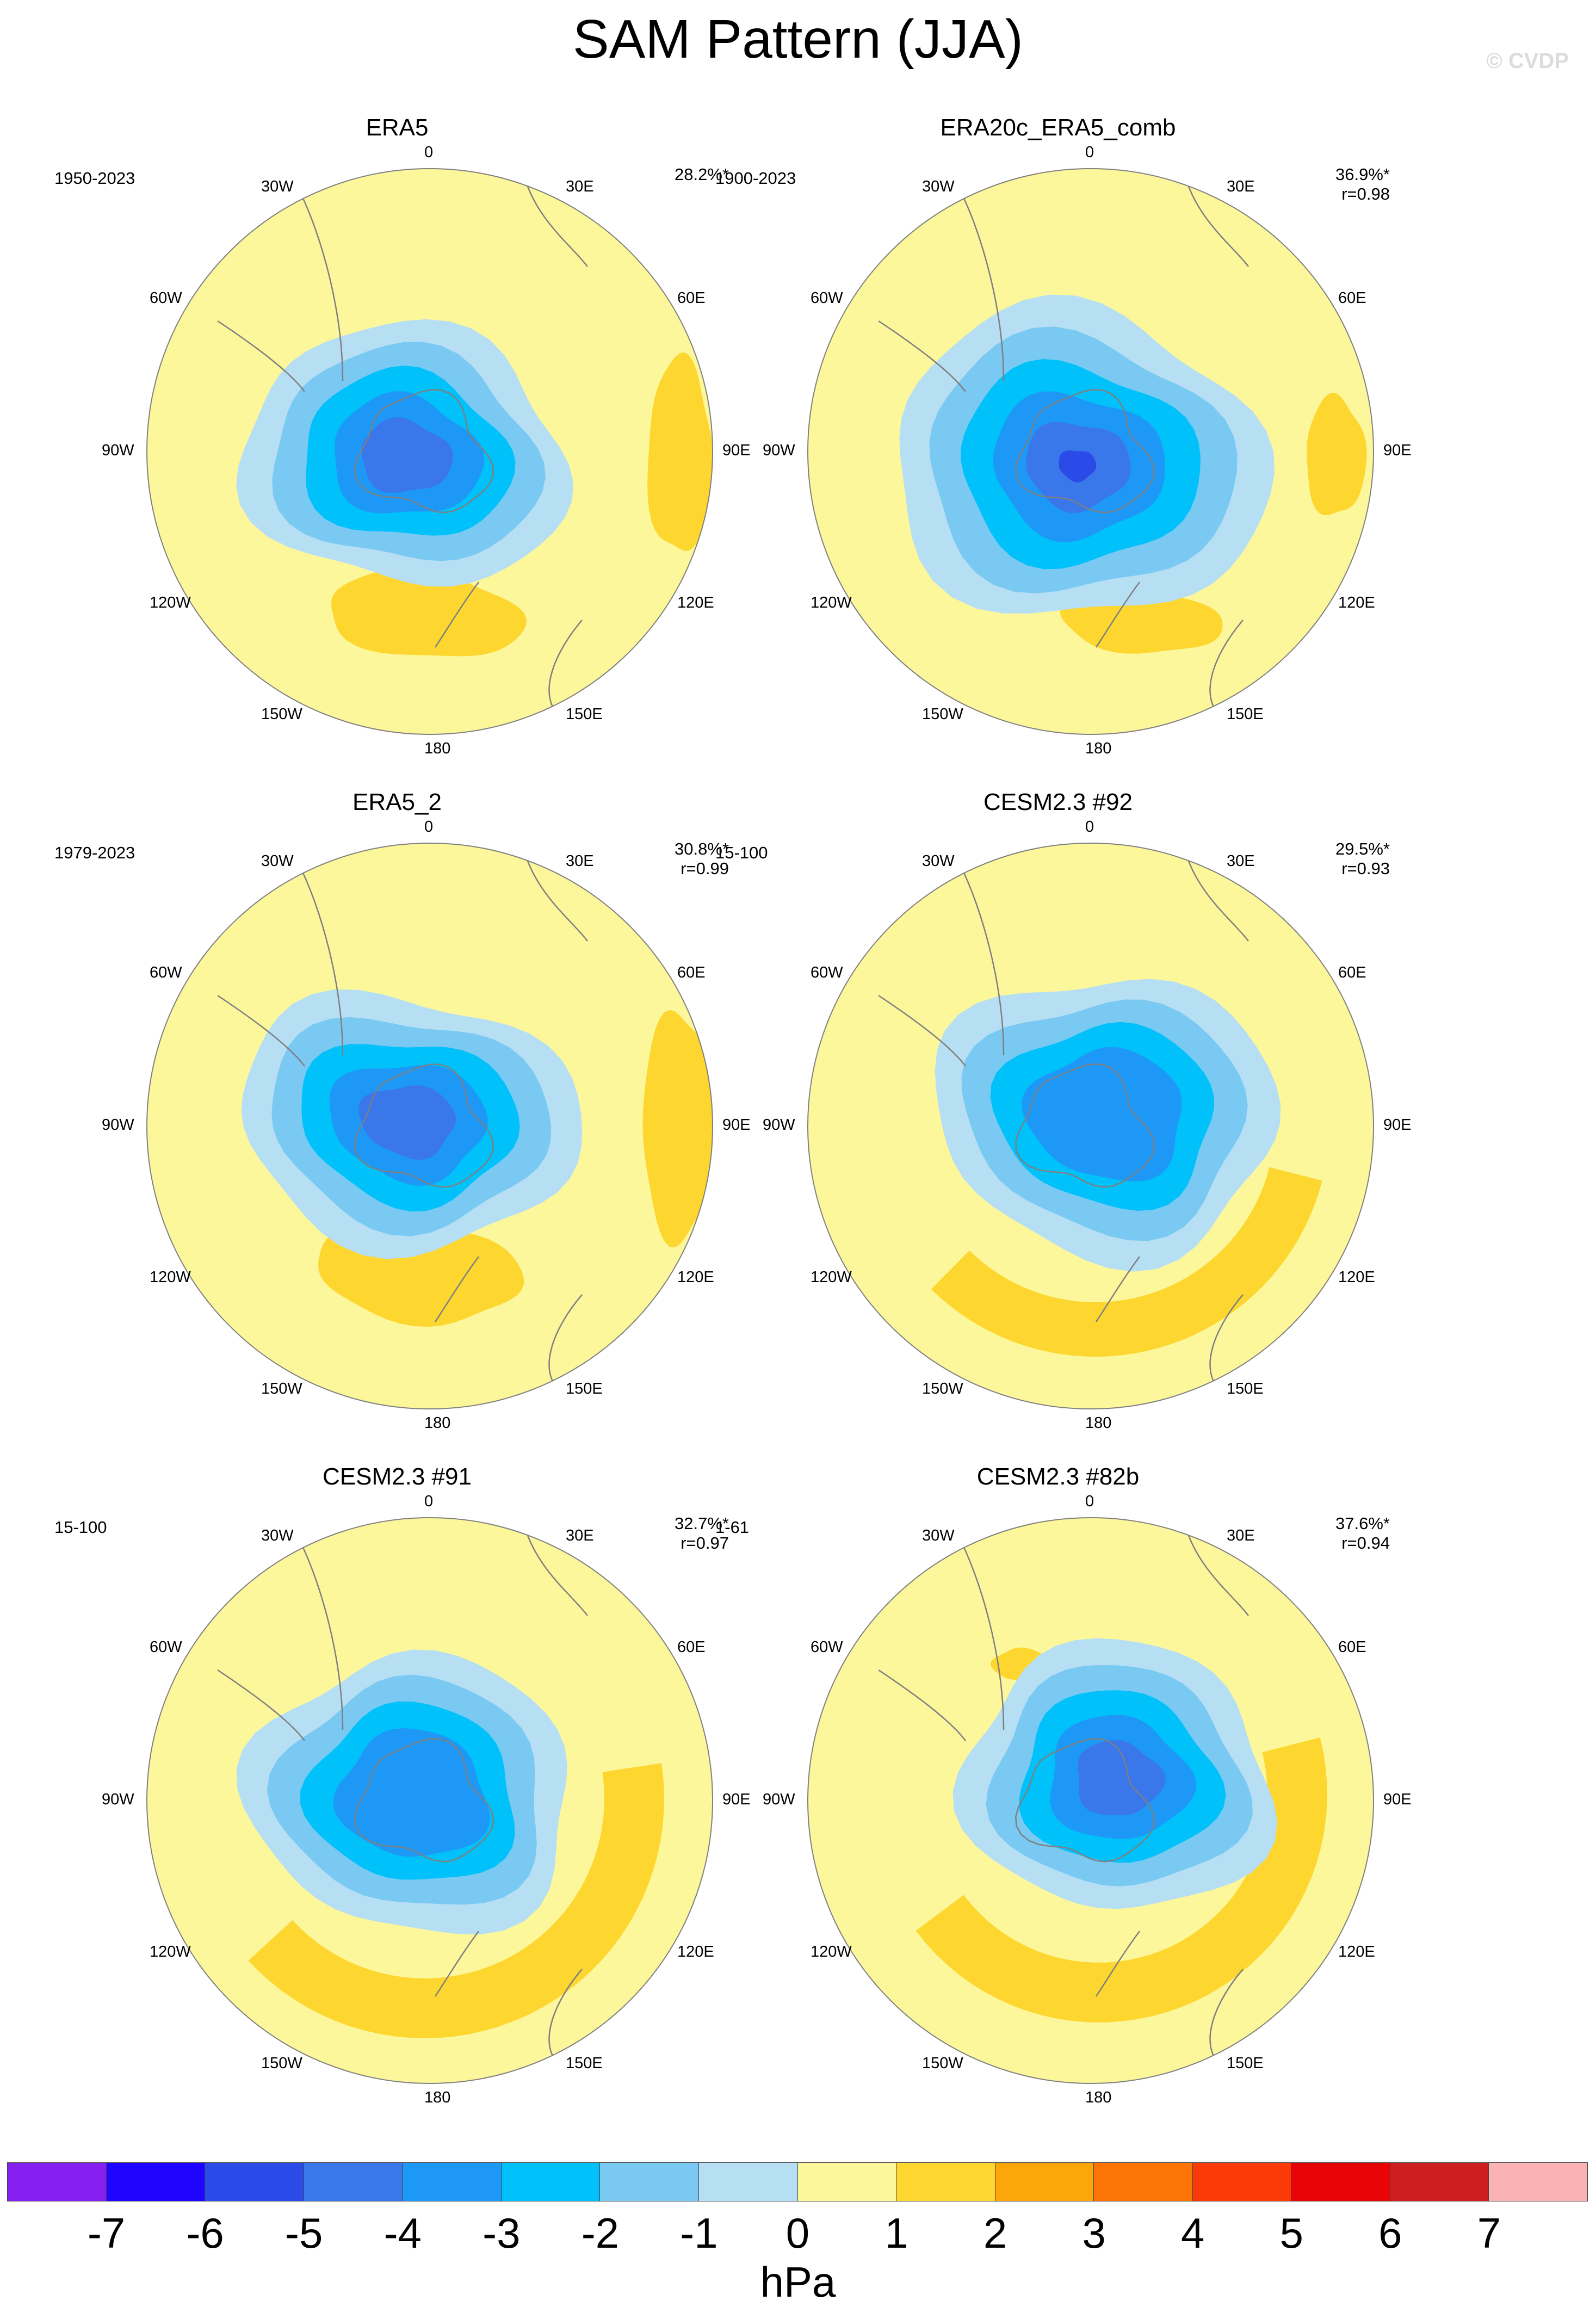 This screenshot has height=2307, width=1596. Describe the element at coordinates (1058, 128) in the screenshot. I see `panel-title: ERA20c_ERA5_comb` at that location.